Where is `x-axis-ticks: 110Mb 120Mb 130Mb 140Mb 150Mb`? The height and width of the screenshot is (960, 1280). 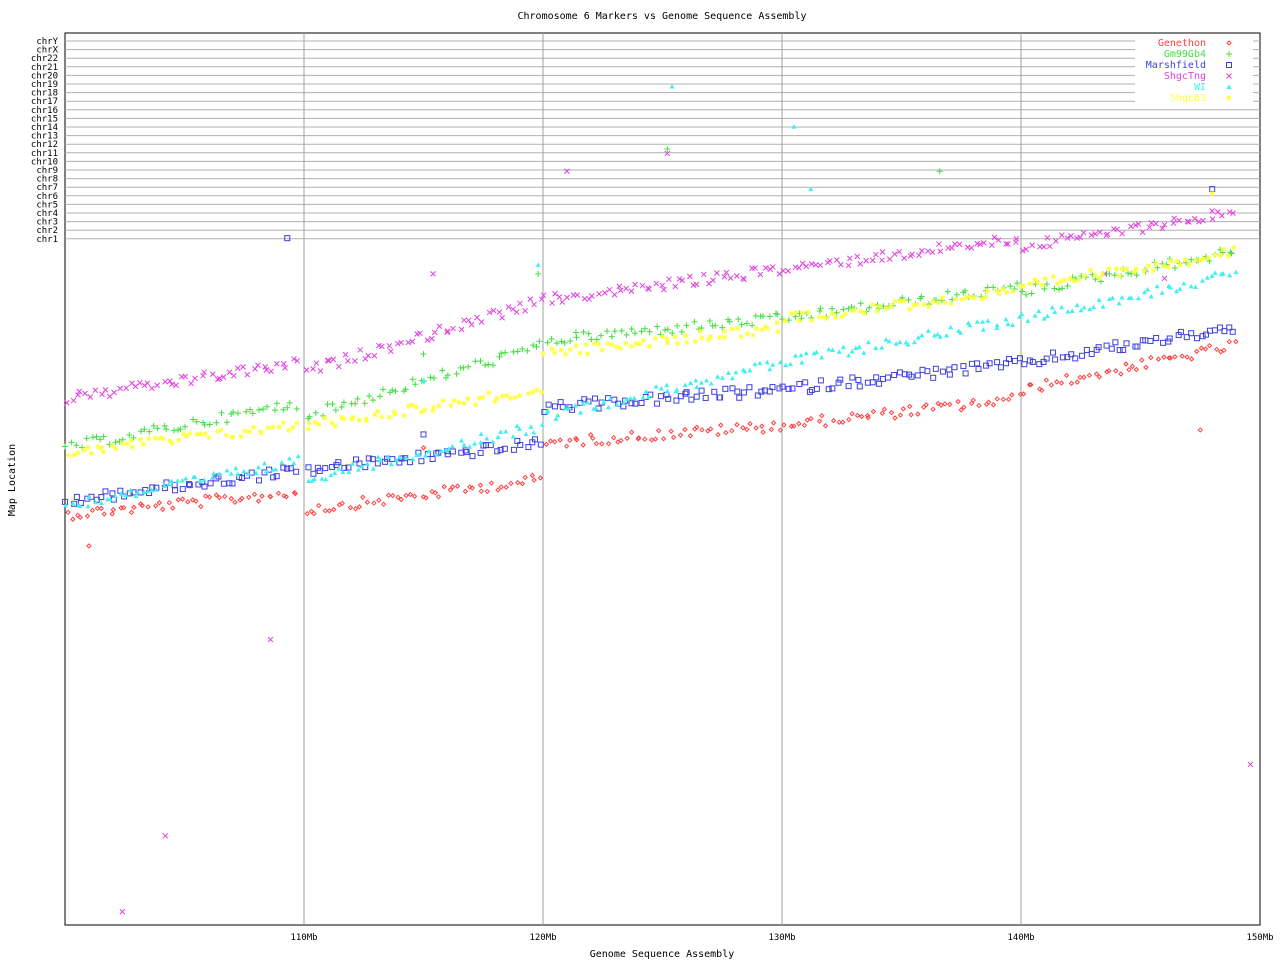
x-axis-ticks: 110Mb 120Mb 130Mb 140Mb 150Mb is located at coordinates (781, 938).